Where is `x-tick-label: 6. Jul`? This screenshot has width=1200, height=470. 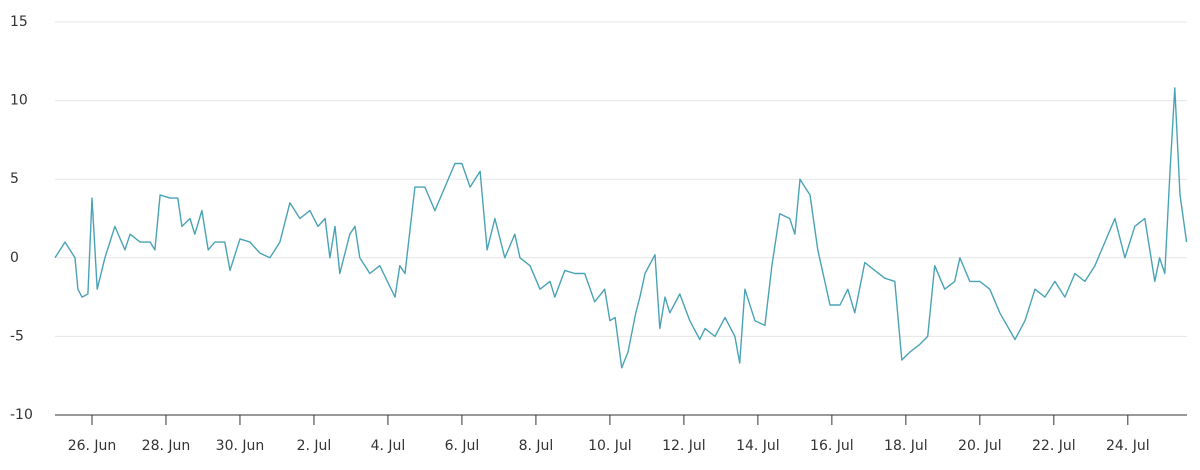 x-tick-label: 6. Jul is located at coordinates (462, 446).